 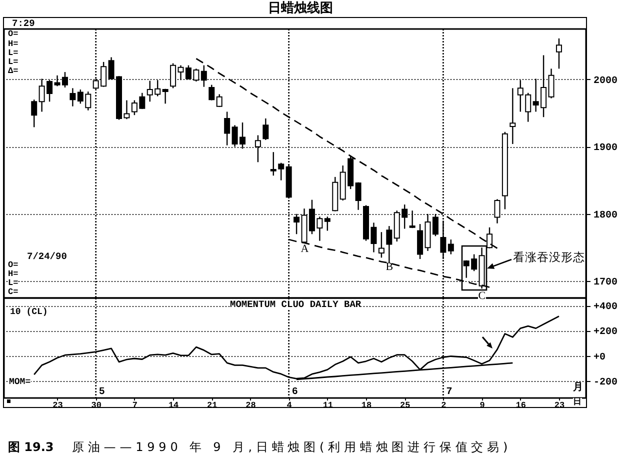 I want to click on ref-line-label: 6, so click(x=295, y=392).